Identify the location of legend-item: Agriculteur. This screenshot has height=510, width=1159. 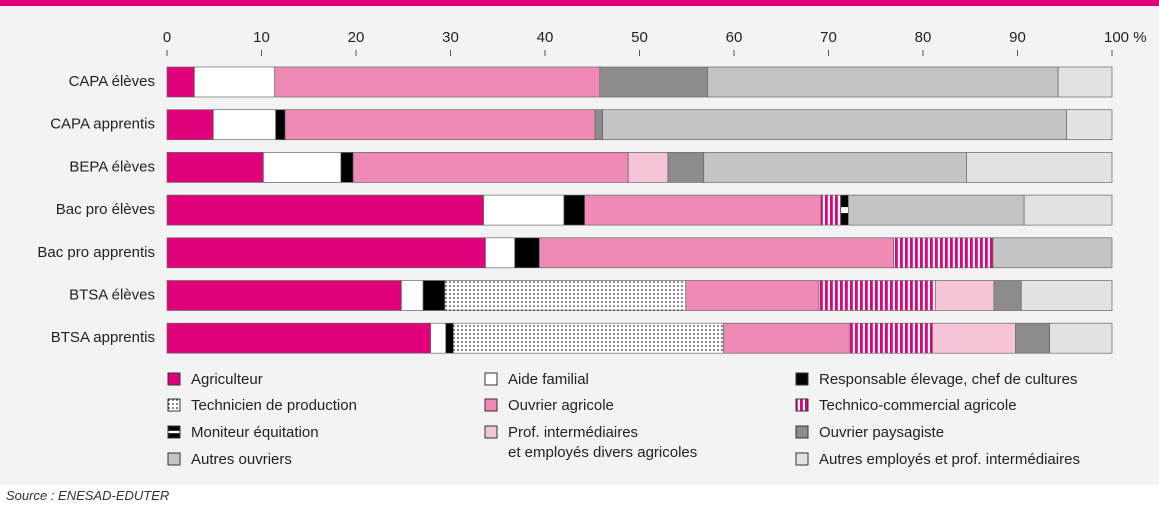
(215, 380).